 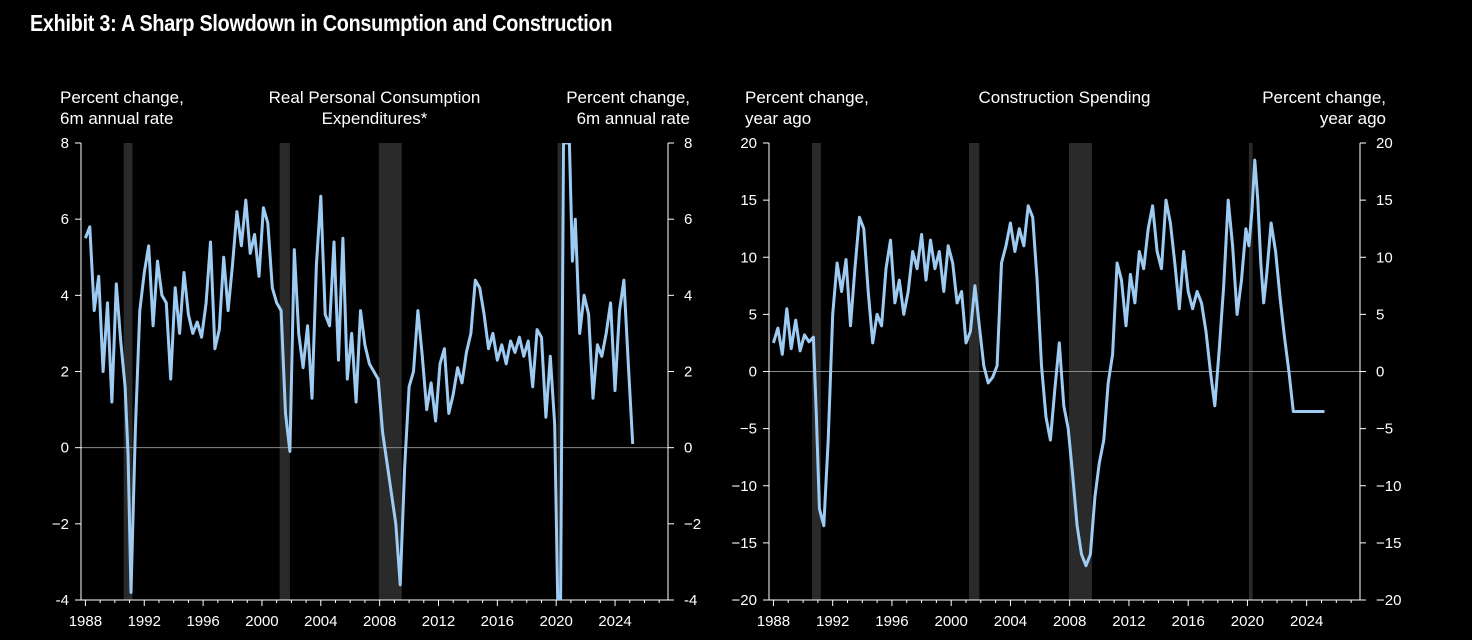 What do you see at coordinates (688, 219) in the screenshot?
I see `y-tick-label-right: 6` at bounding box center [688, 219].